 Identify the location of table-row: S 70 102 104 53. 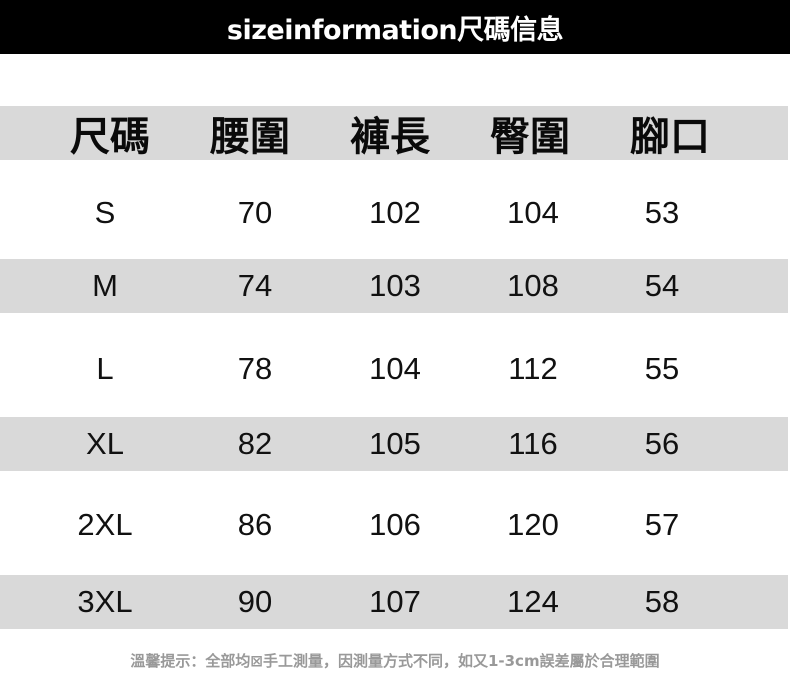
(394, 213).